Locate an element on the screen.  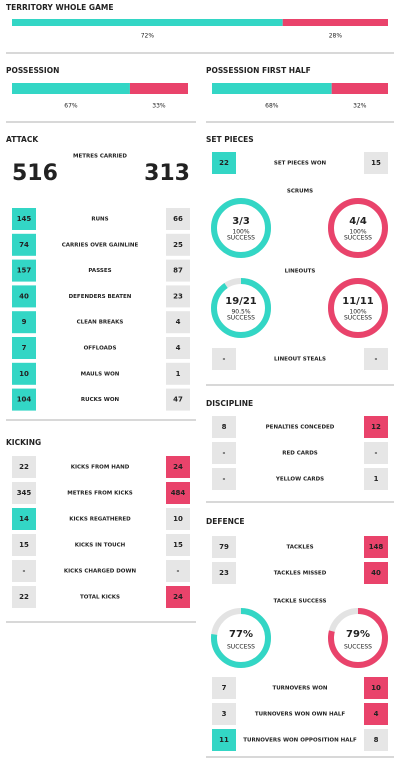
away-value: 66 is located at coordinates (178, 219).